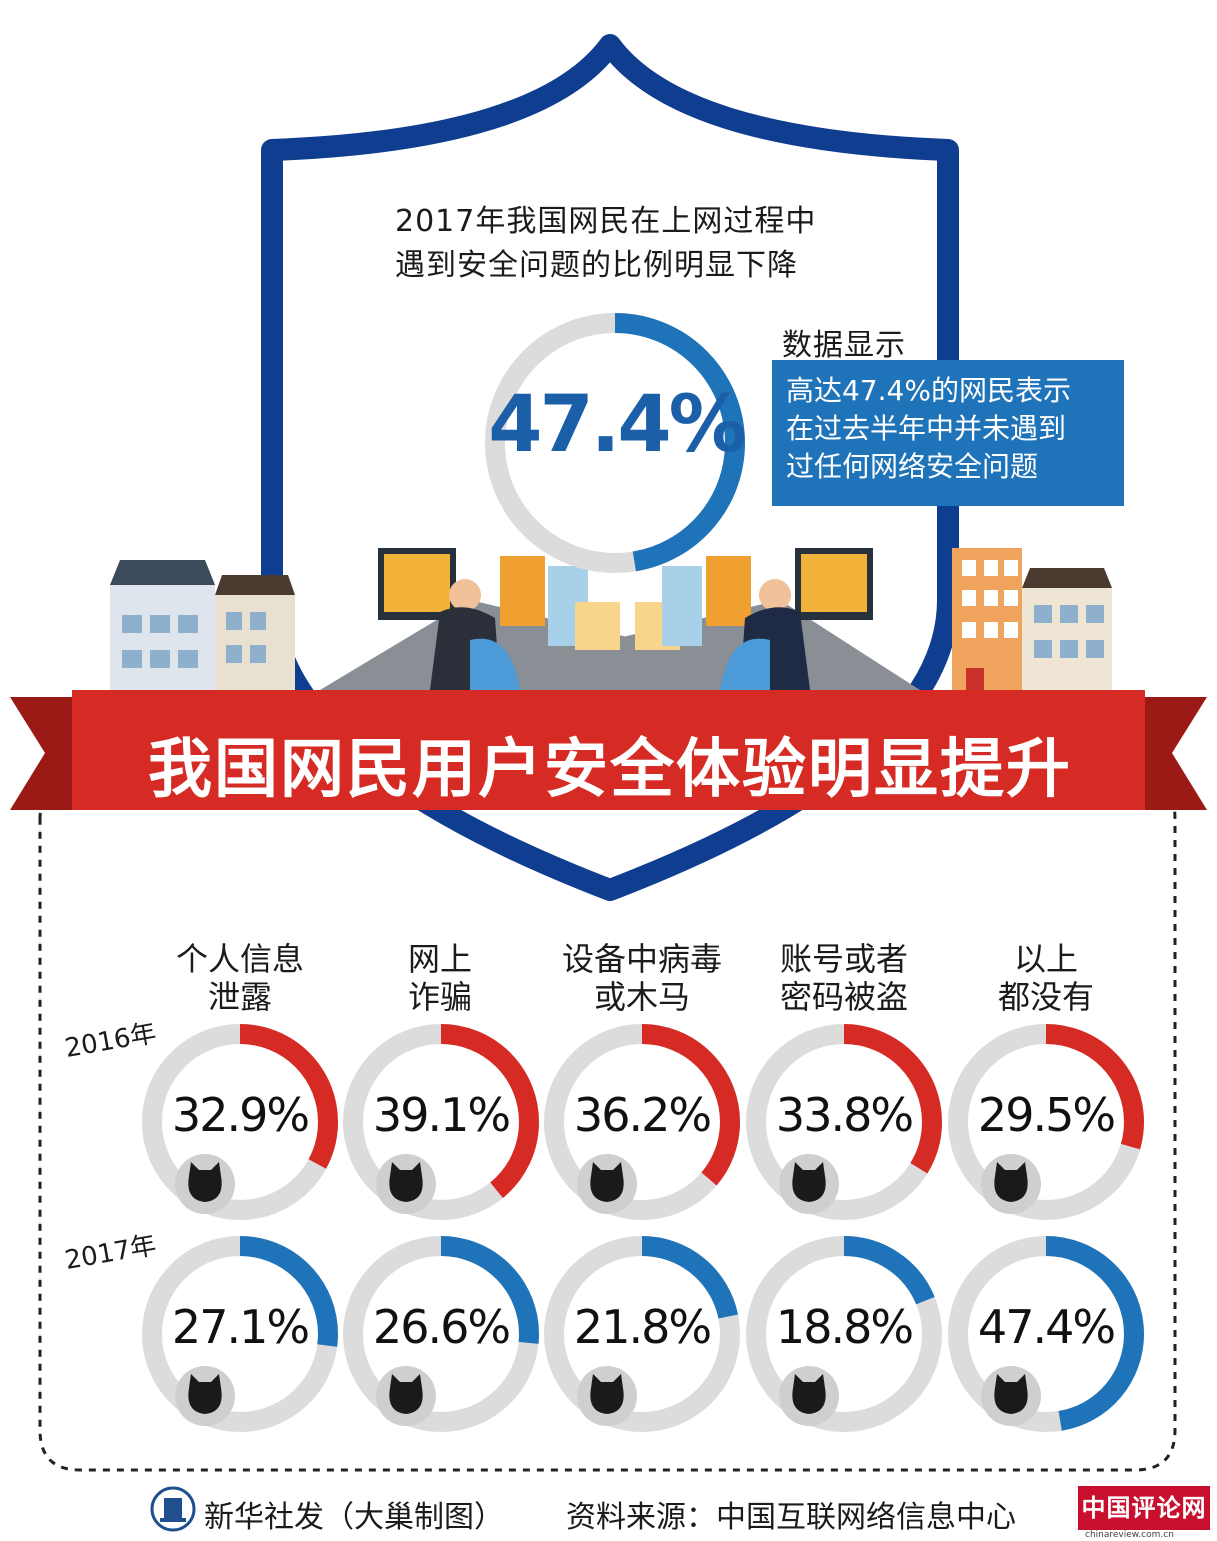 The width and height of the screenshot is (1217, 1541). I want to click on hero-title-line2: 遇到安全问题的比例明显下降, so click(596, 265).